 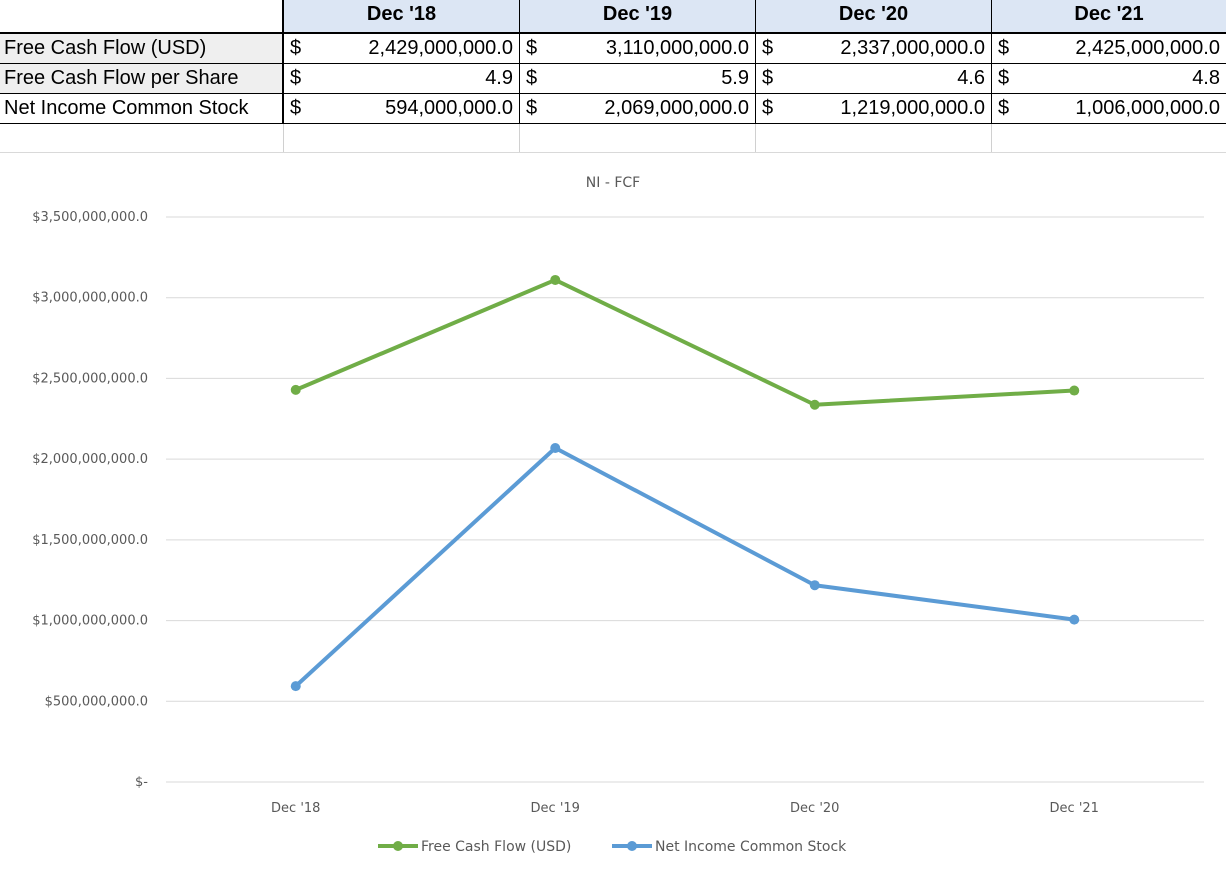 I want to click on value-cell: 4.9, so click(x=422, y=79).